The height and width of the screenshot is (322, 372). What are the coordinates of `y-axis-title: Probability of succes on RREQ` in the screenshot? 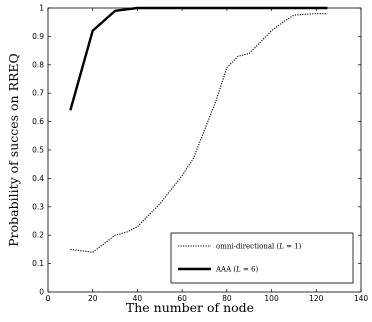 It's located at (13, 150).